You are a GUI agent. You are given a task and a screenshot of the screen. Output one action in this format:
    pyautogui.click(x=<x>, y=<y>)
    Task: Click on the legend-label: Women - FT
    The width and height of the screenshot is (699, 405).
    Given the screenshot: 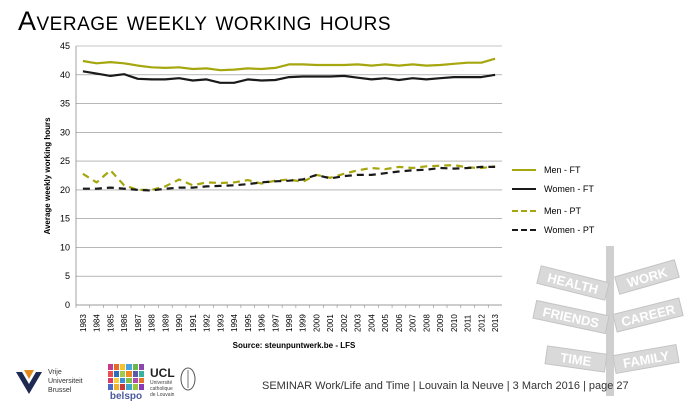 What is the action you would take?
    pyautogui.click(x=569, y=189)
    